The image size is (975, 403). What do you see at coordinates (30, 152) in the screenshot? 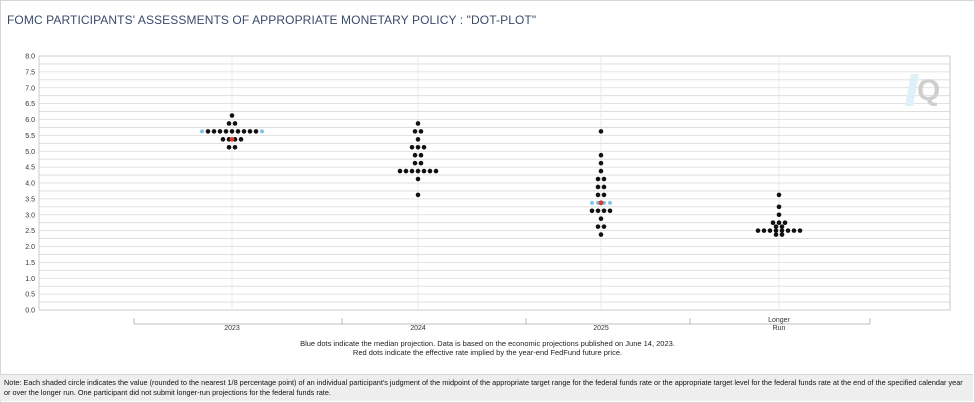
I see `y-tick-label: 5.0` at bounding box center [30, 152].